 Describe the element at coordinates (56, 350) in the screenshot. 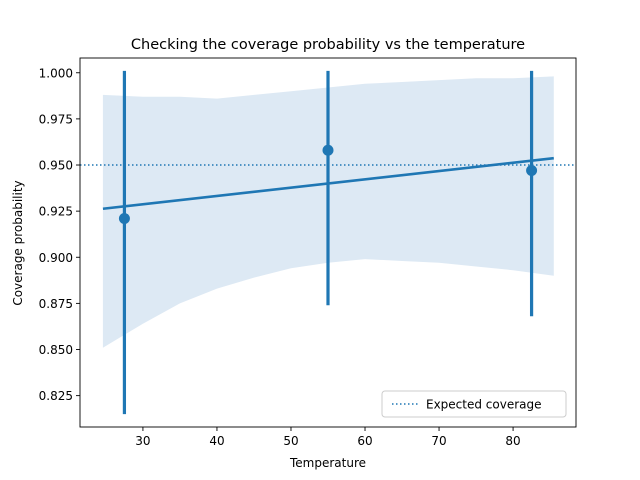

I see `y-tick-label-1: 0.850` at that location.